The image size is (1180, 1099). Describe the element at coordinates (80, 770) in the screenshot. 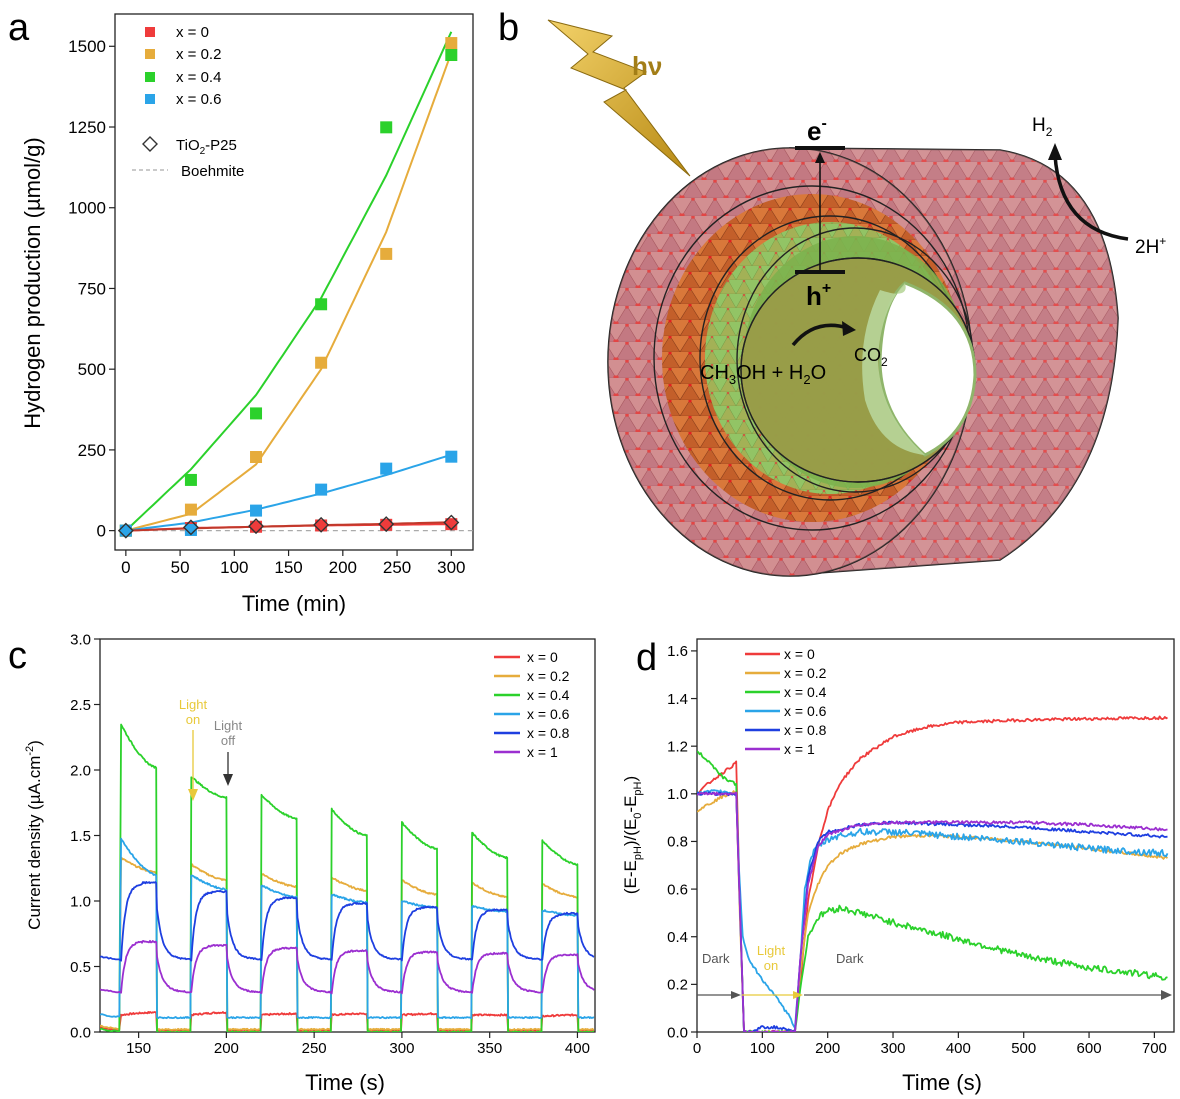

I see `y-tick-label: 2.0` at that location.